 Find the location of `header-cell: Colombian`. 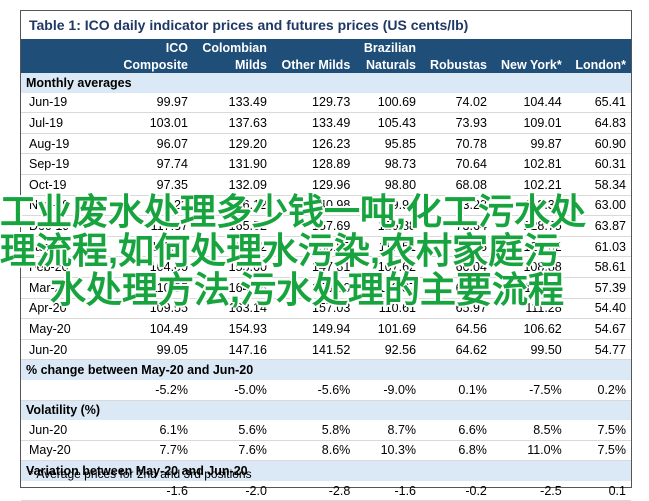

header-cell: Colombian is located at coordinates (232, 47).